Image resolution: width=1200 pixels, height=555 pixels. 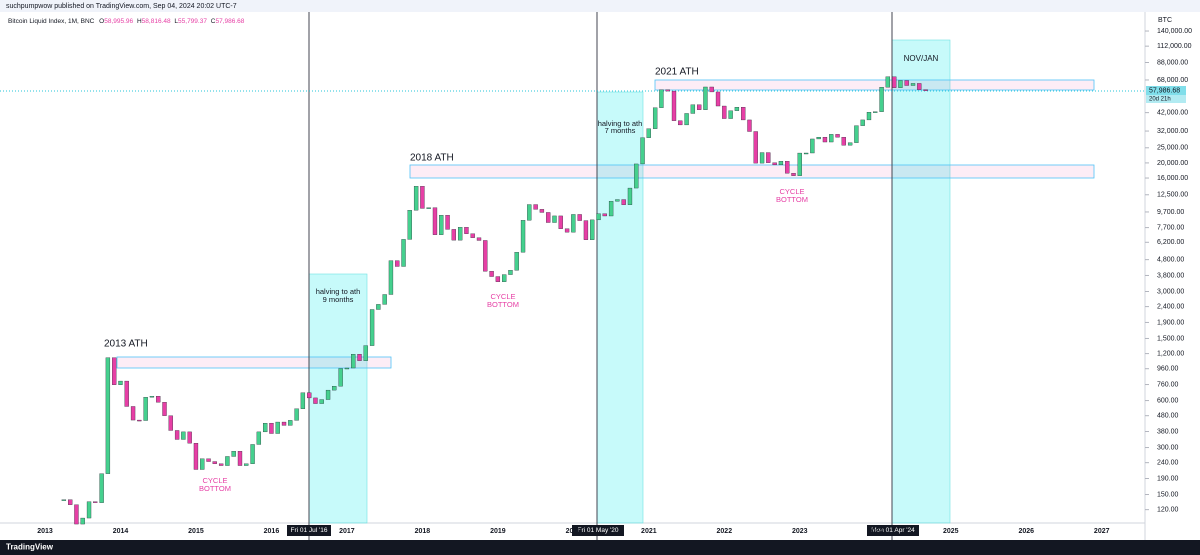 I want to click on x-tick-label: 2014, so click(x=121, y=531).